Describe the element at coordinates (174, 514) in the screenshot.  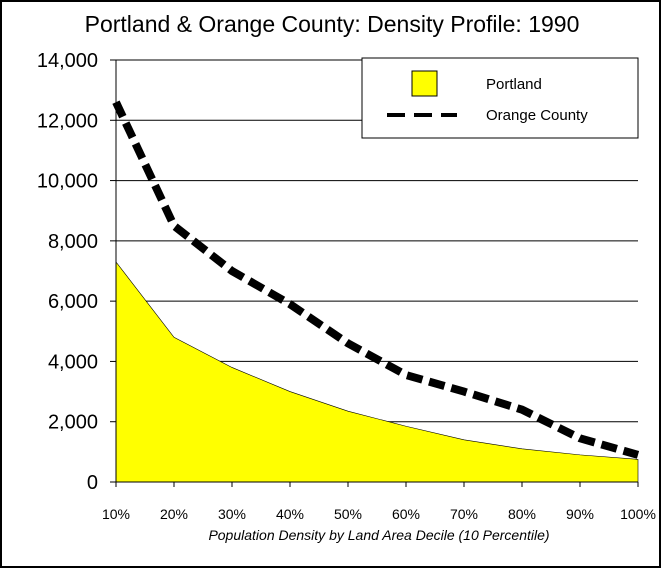
I see `x-tick-label: 20%` at that location.